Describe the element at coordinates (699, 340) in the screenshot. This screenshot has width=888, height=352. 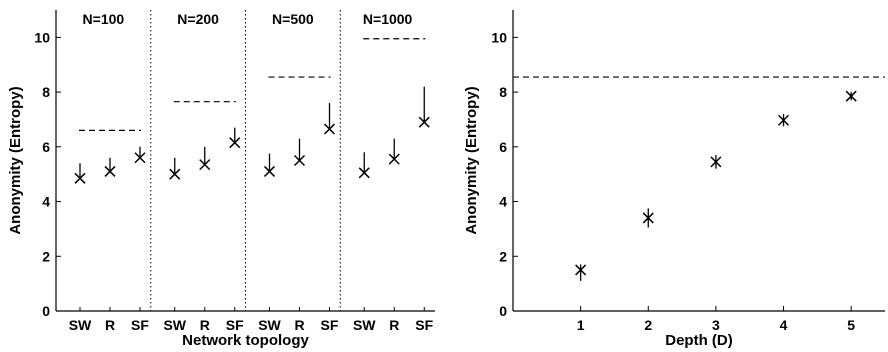
I see `x-axis-label: Depth (D)` at that location.